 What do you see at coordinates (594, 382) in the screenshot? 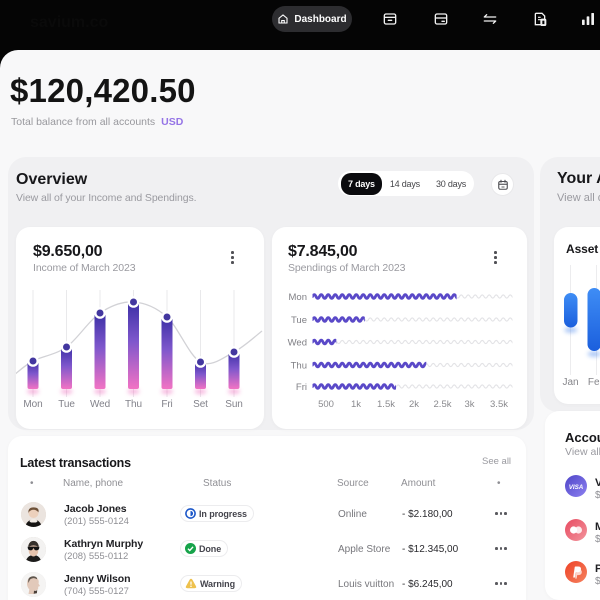
I see `svg-text: Feb` at bounding box center [594, 382].